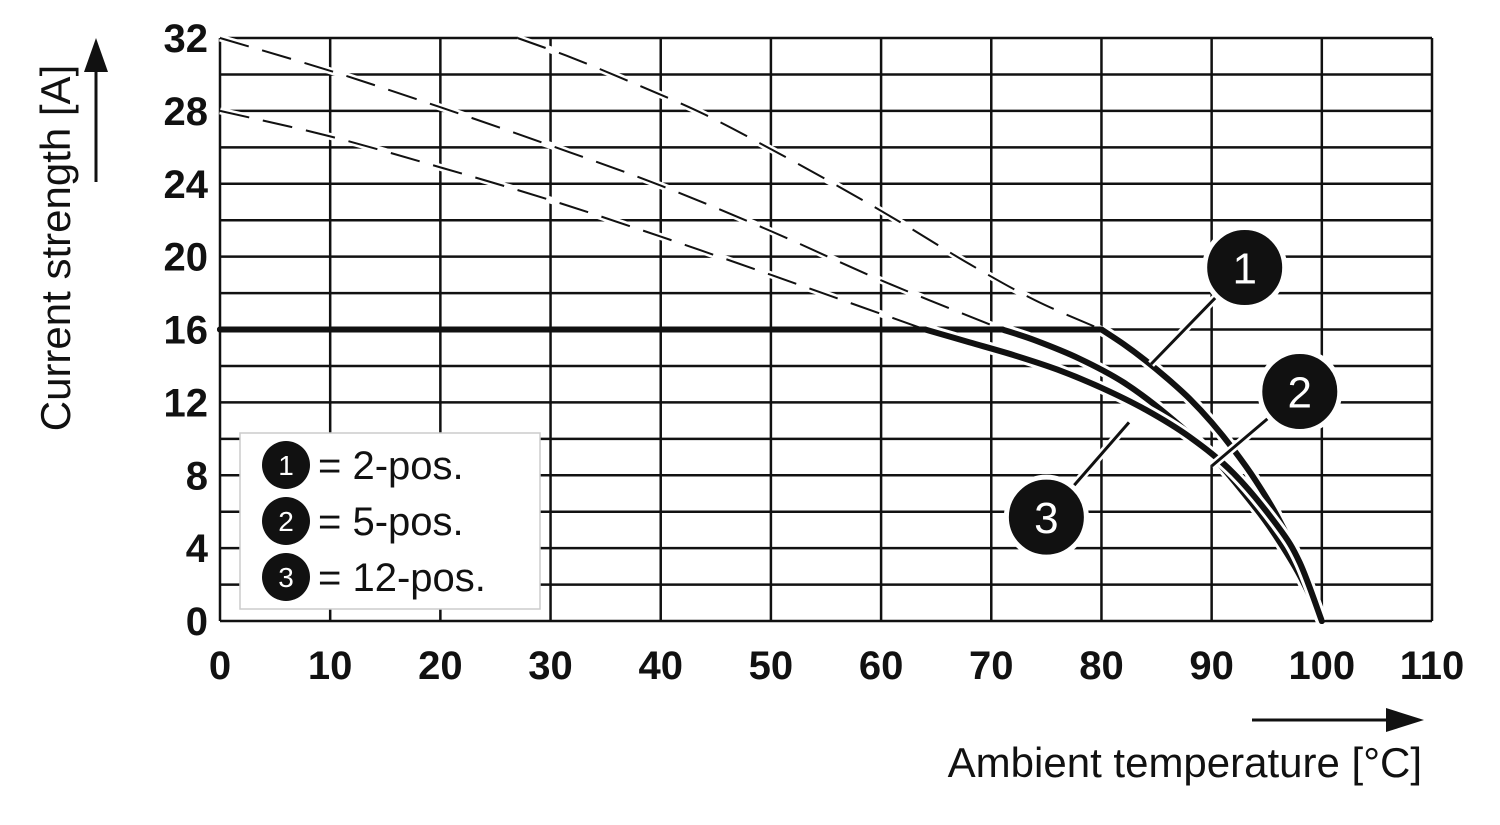 This screenshot has height=825, width=1500. Describe the element at coordinates (550, 666) in the screenshot. I see `x-tick-label: 30` at that location.